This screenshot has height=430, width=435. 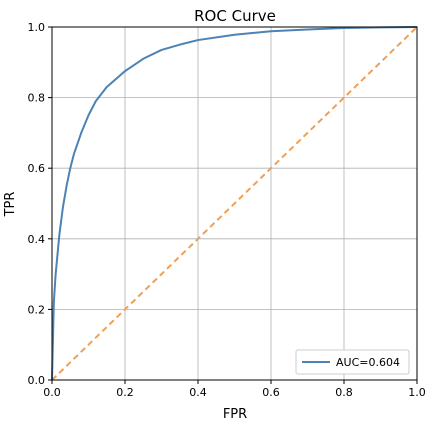 What do you see at coordinates (198, 392) in the screenshot?
I see `x-tick-label: 0.4` at bounding box center [198, 392].